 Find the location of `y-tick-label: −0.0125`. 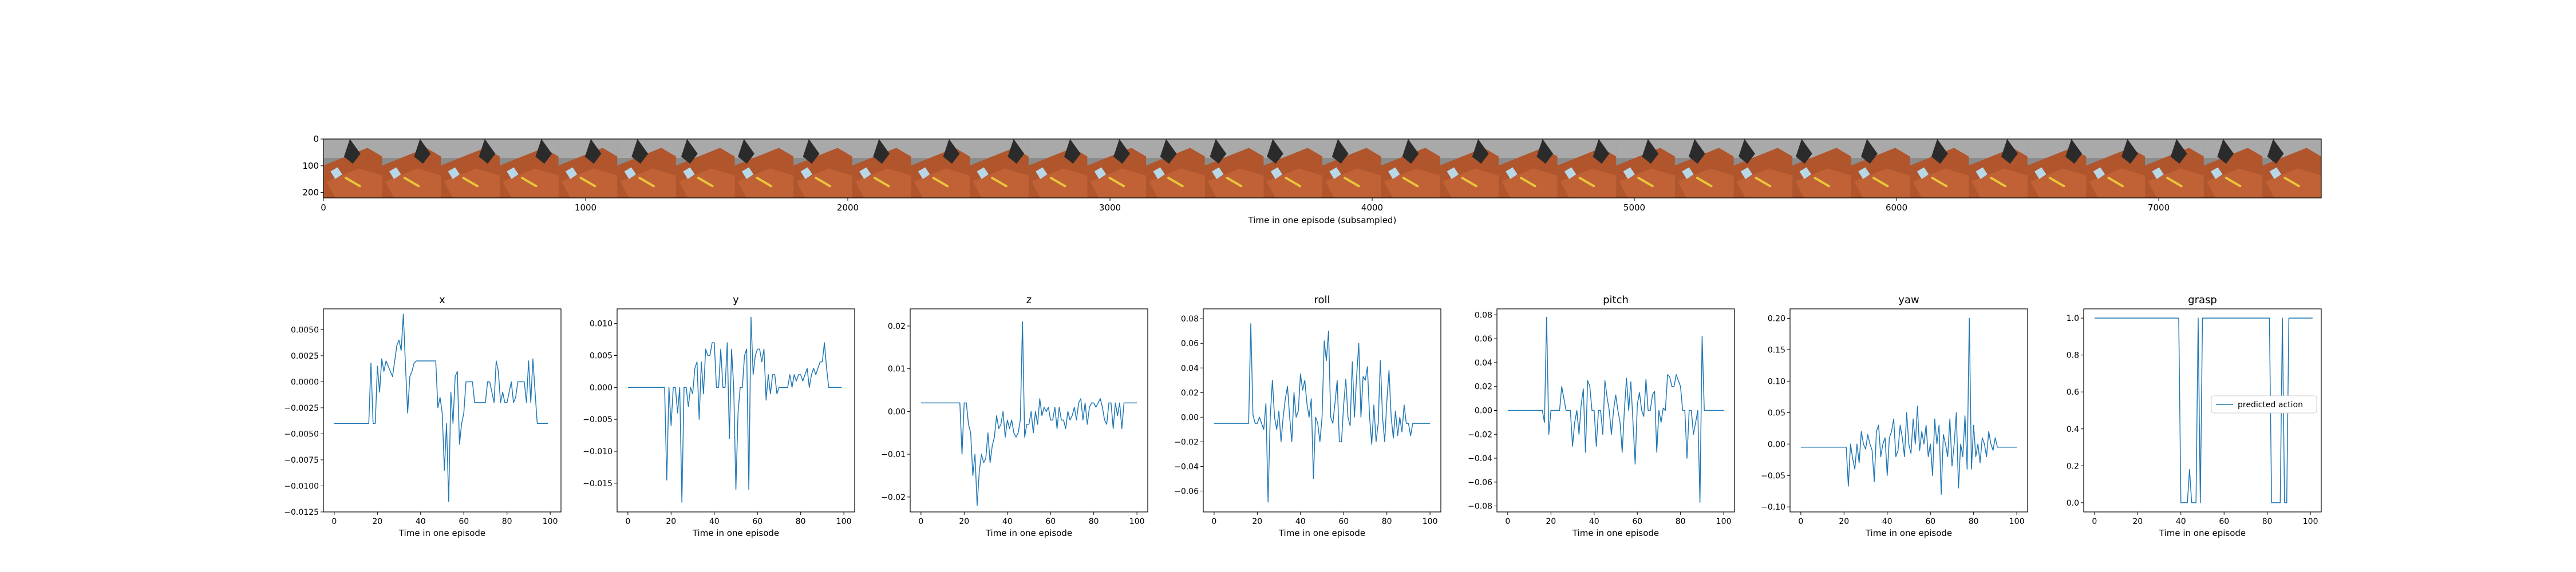

y-tick-label: −0.0125 is located at coordinates (301, 512).